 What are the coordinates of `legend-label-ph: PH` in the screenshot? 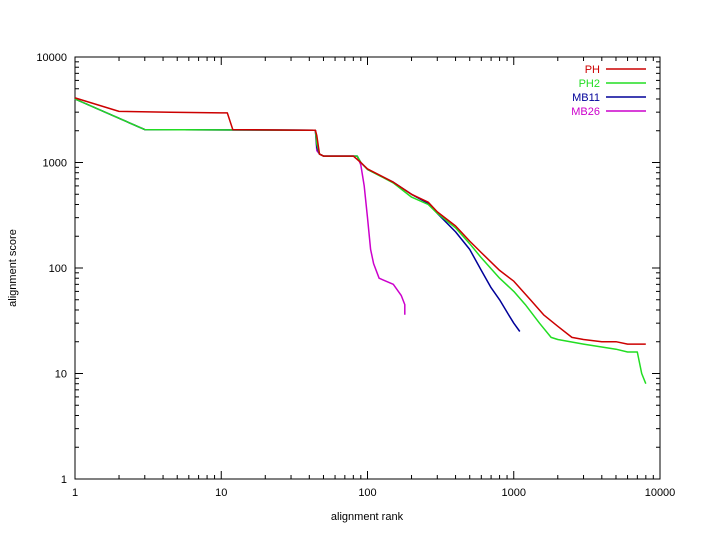 It's located at (592, 70).